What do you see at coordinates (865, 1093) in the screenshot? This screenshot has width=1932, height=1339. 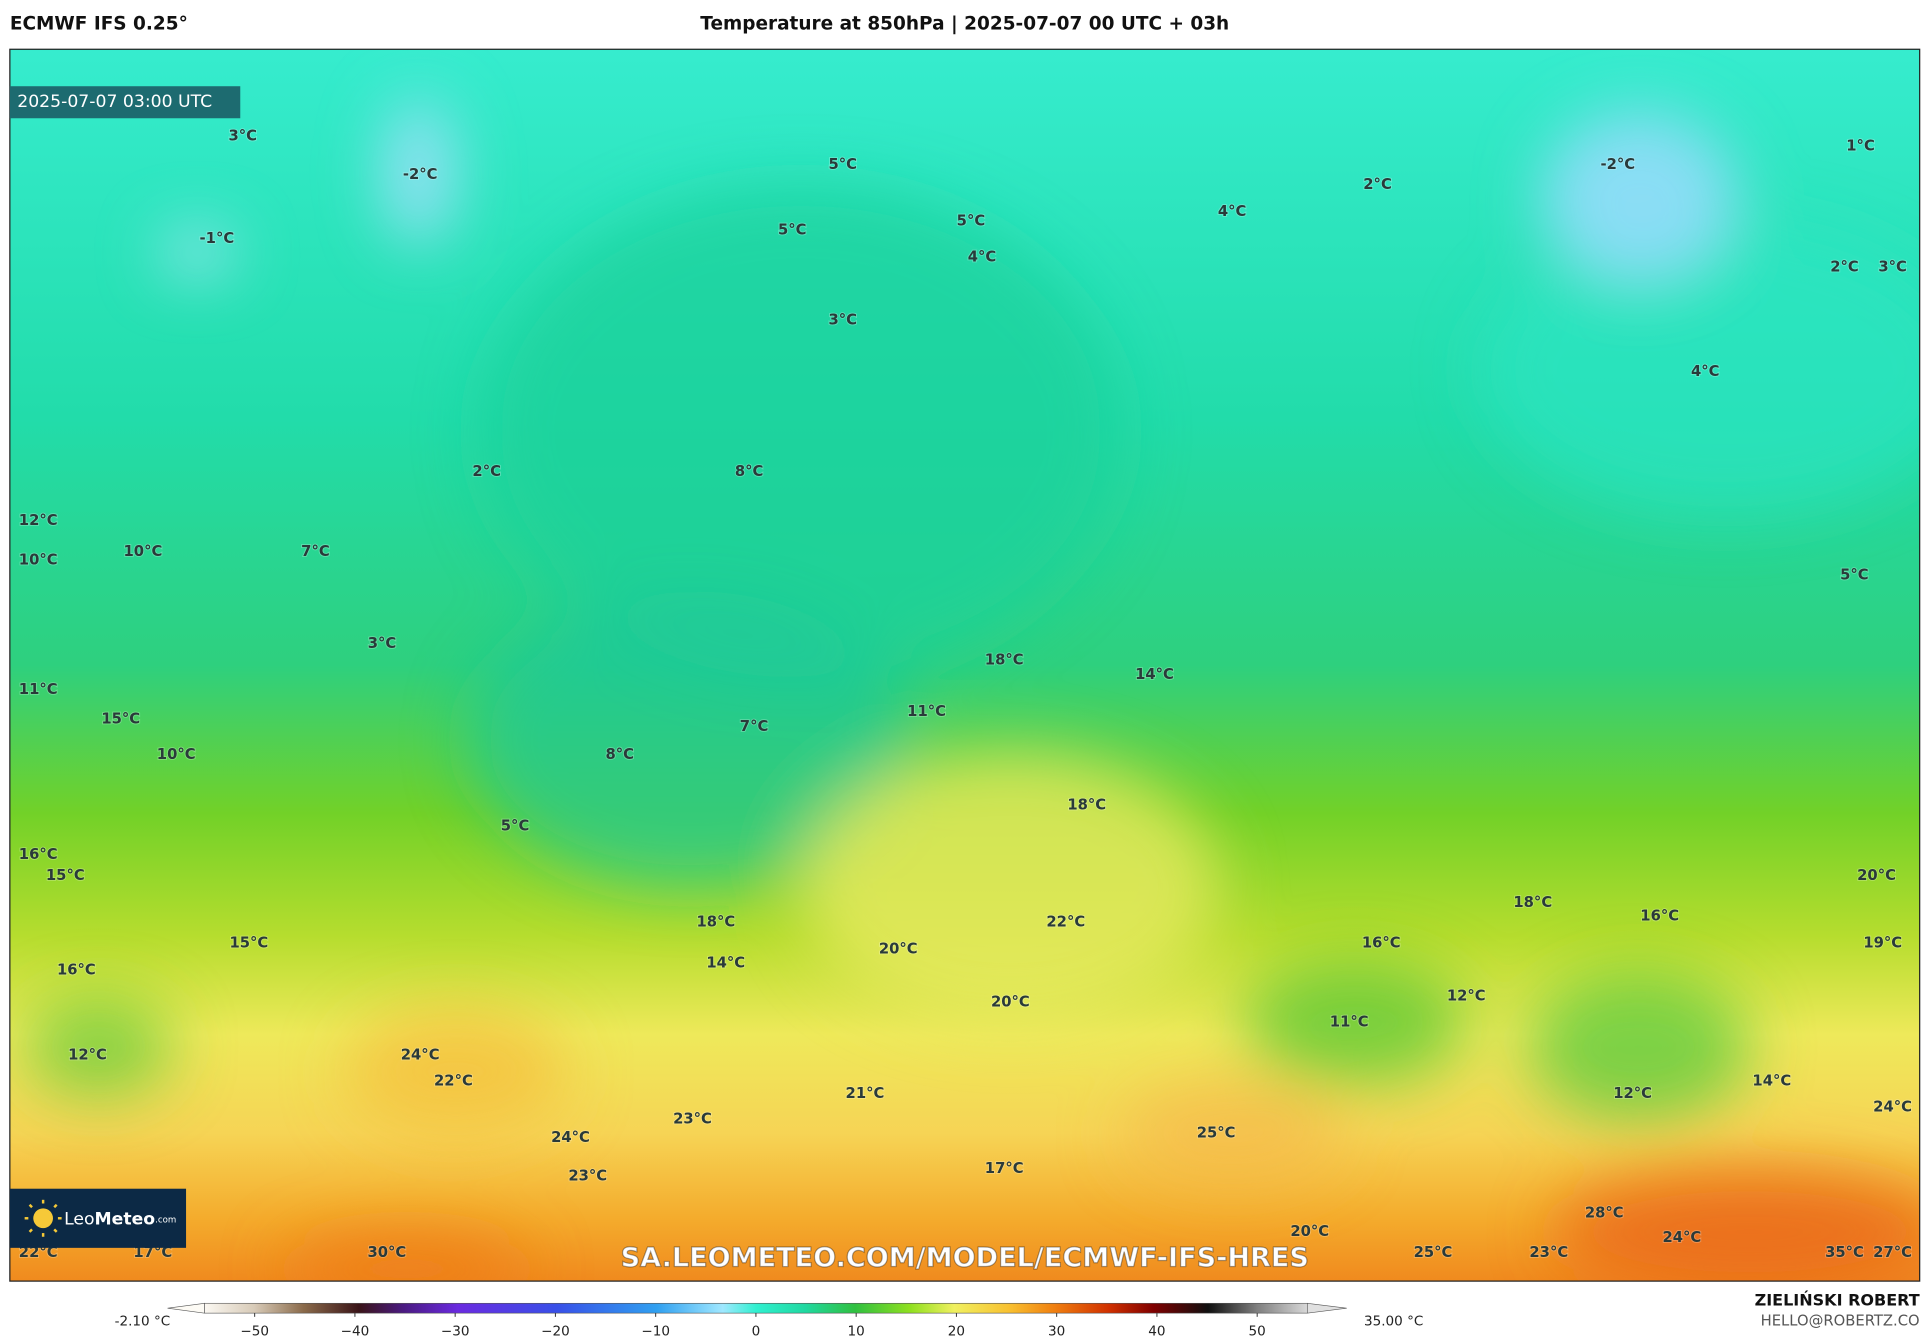 I see `temperature-label: 21°C` at bounding box center [865, 1093].